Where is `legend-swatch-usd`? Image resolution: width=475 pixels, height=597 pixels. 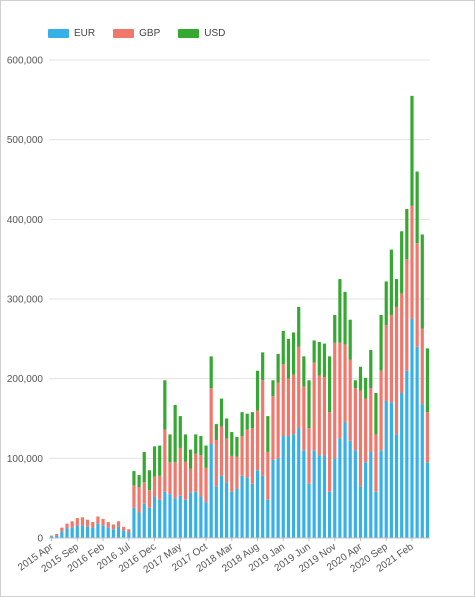
legend-swatch-usd is located at coordinates (189, 33).